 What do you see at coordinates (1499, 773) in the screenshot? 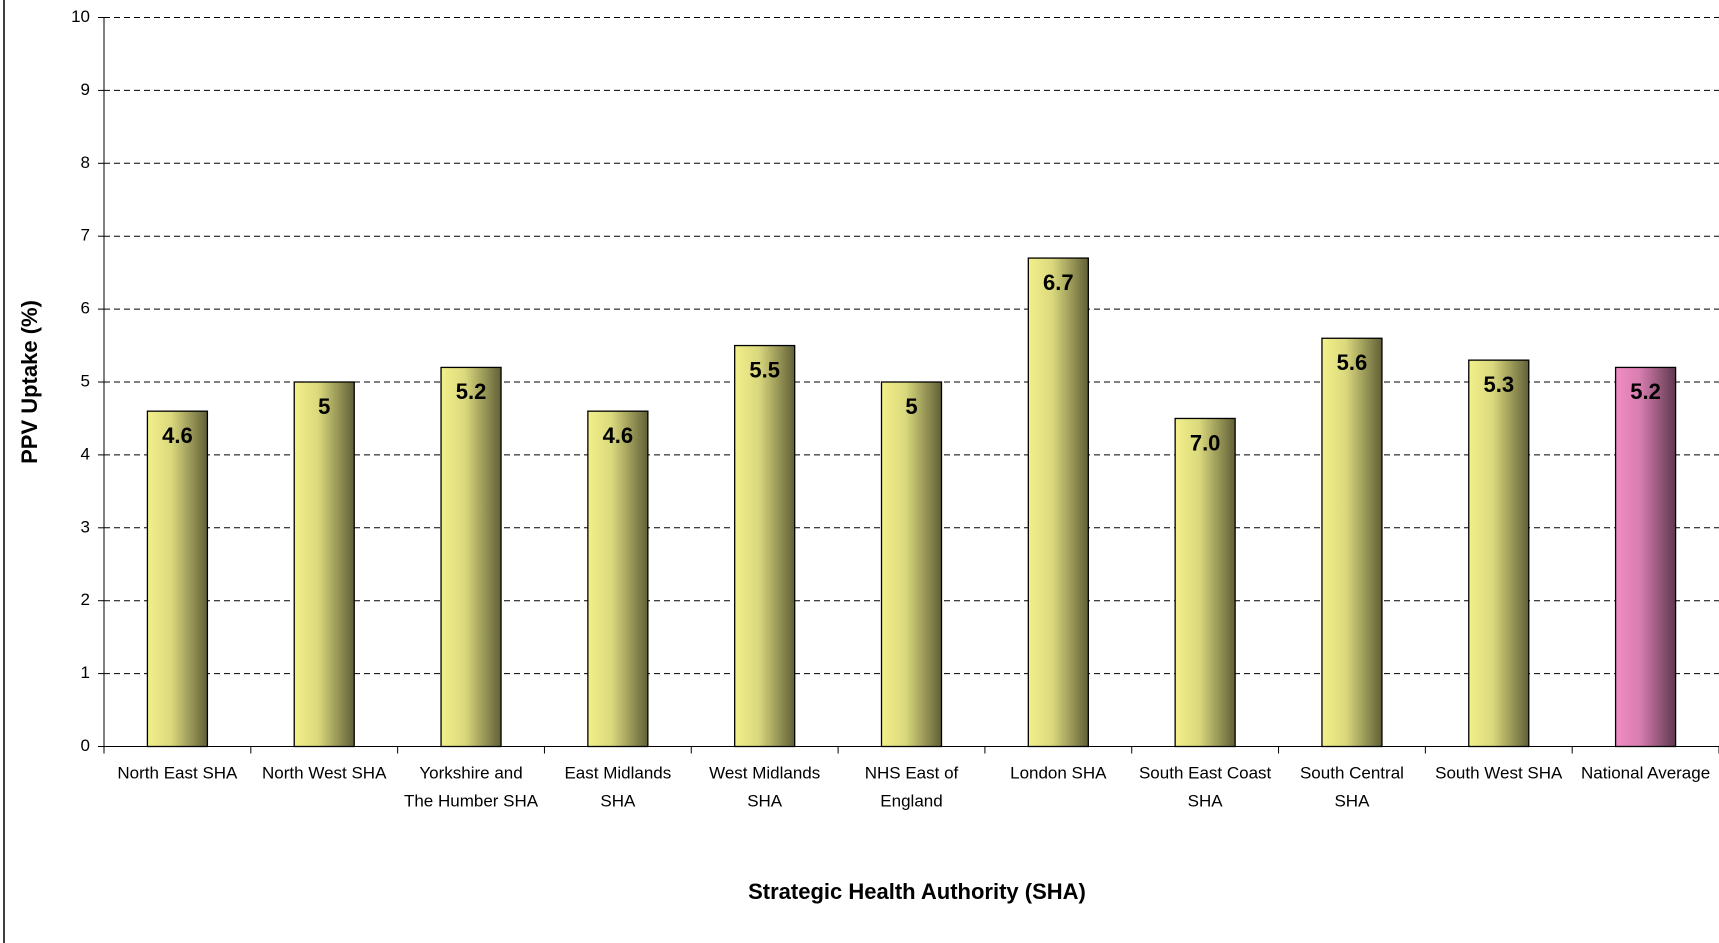
I see `x-tick-label: South West SHA` at bounding box center [1499, 773].